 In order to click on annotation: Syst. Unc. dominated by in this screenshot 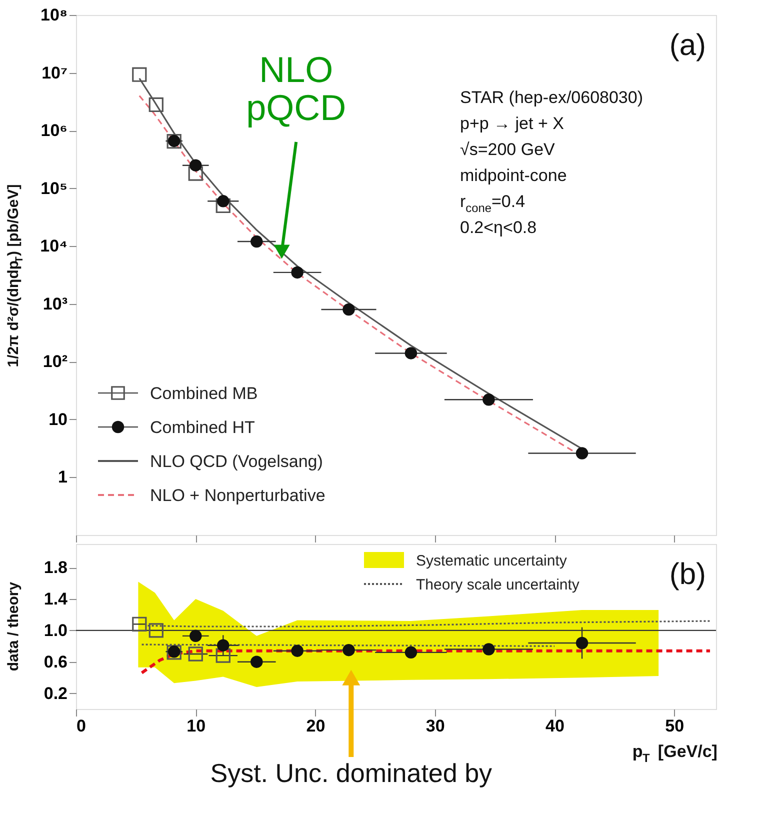, I will do `click(351, 773)`.